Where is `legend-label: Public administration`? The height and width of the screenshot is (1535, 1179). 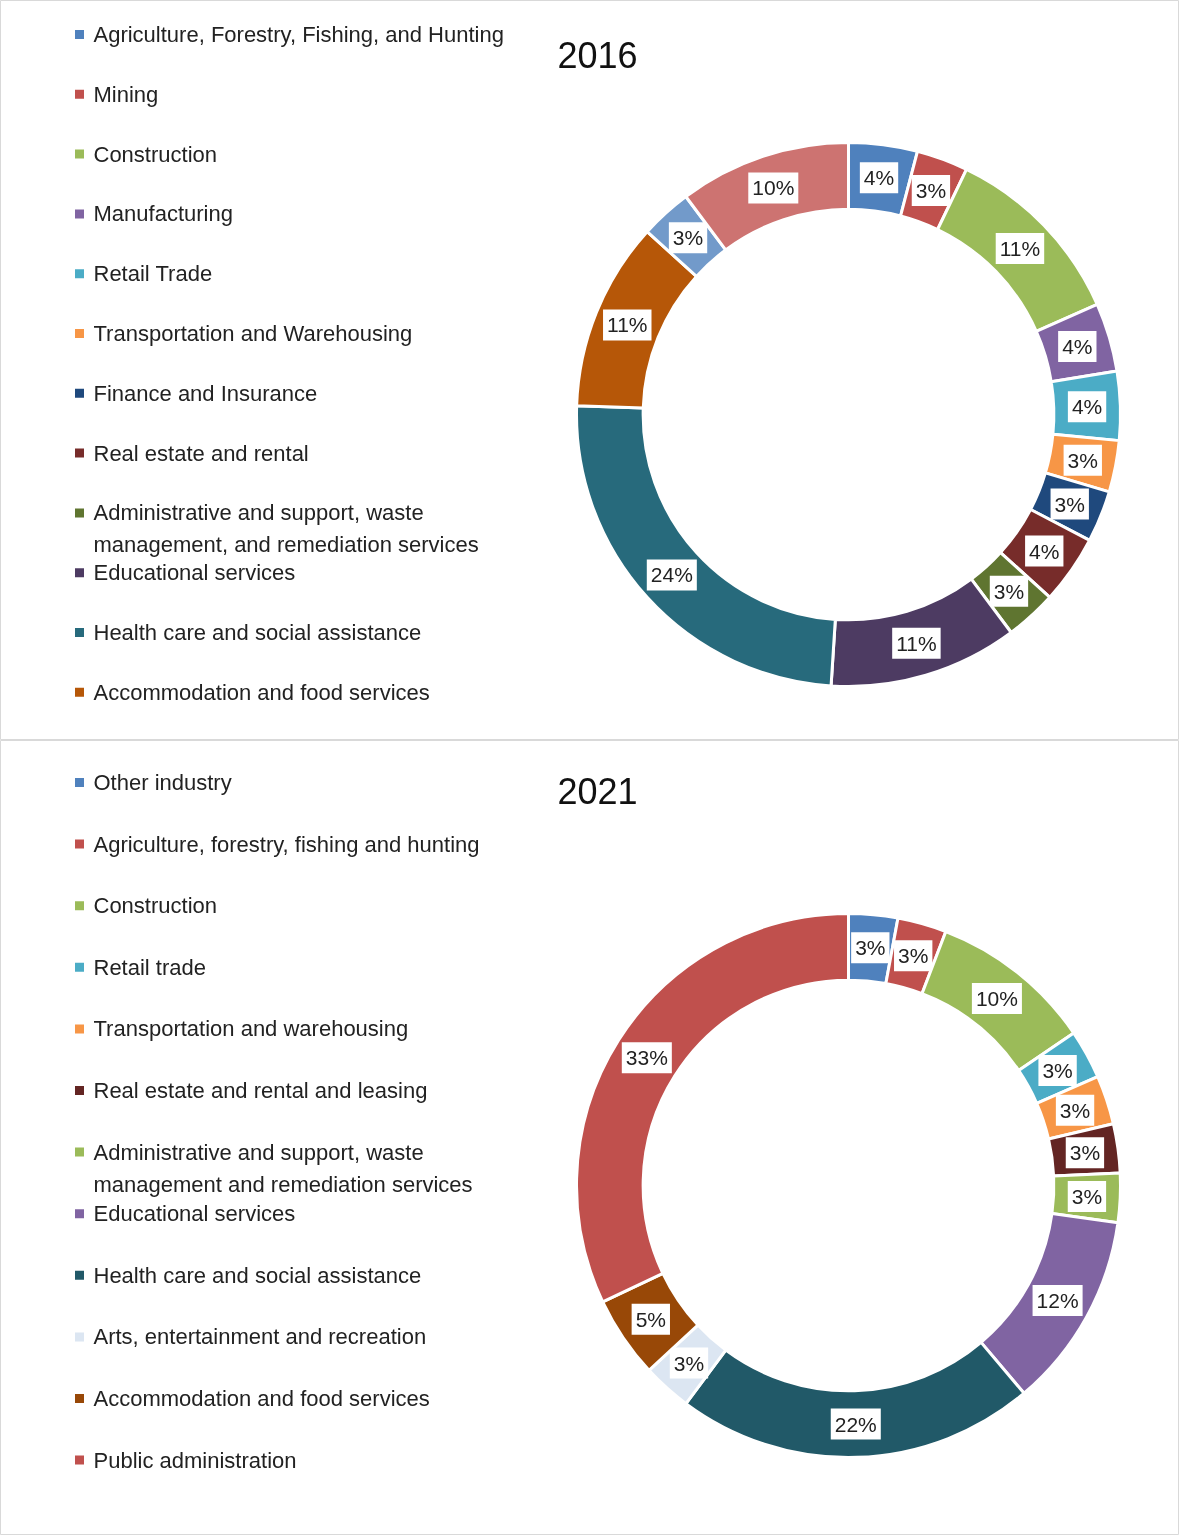 legend-label: Public administration is located at coordinates (195, 1460).